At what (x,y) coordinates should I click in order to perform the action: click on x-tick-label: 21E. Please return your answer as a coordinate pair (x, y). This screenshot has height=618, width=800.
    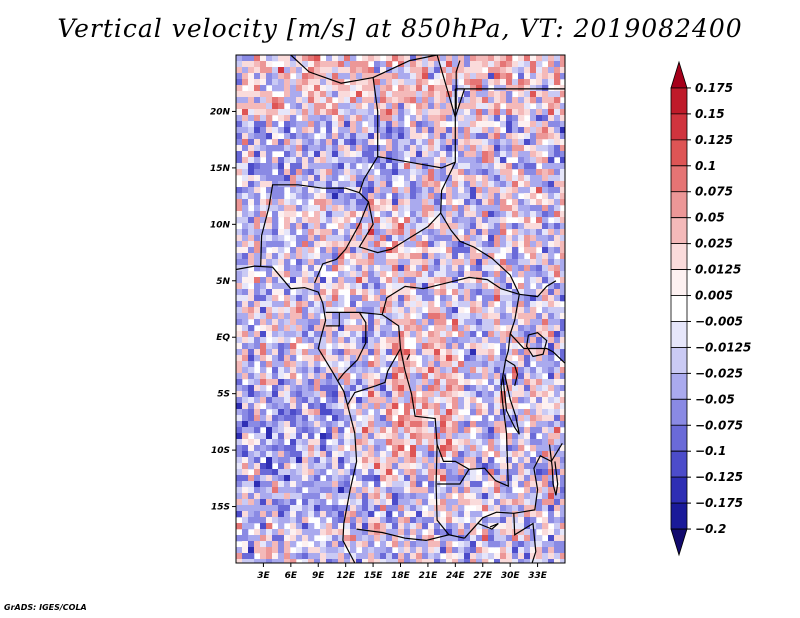
    Looking at the image, I should click on (429, 576).